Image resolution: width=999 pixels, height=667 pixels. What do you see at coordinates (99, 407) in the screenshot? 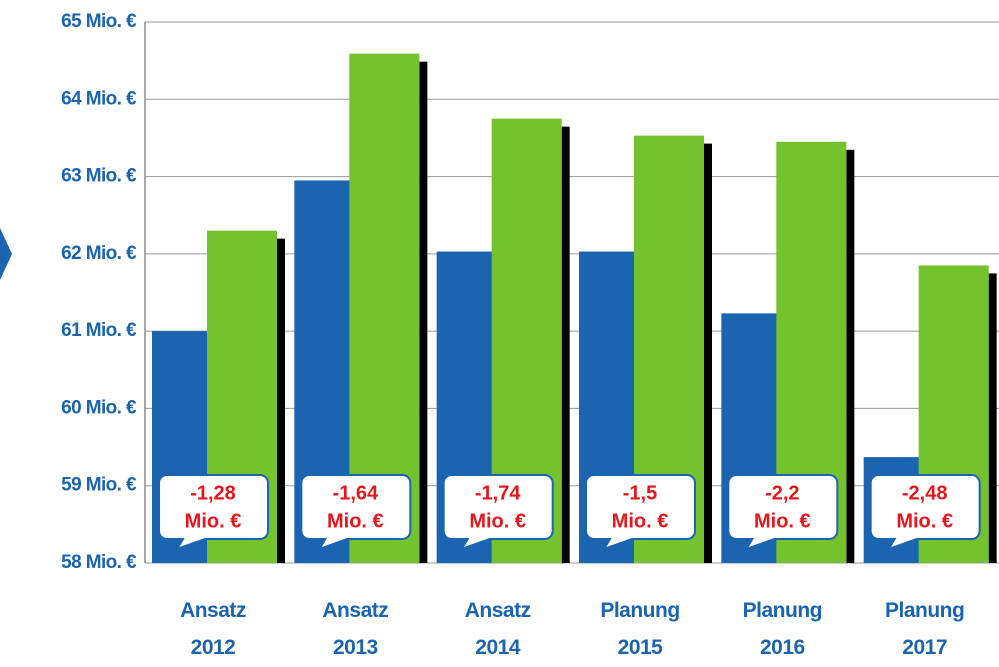
I see `y-tick-label: 60 Mio. €` at bounding box center [99, 407].